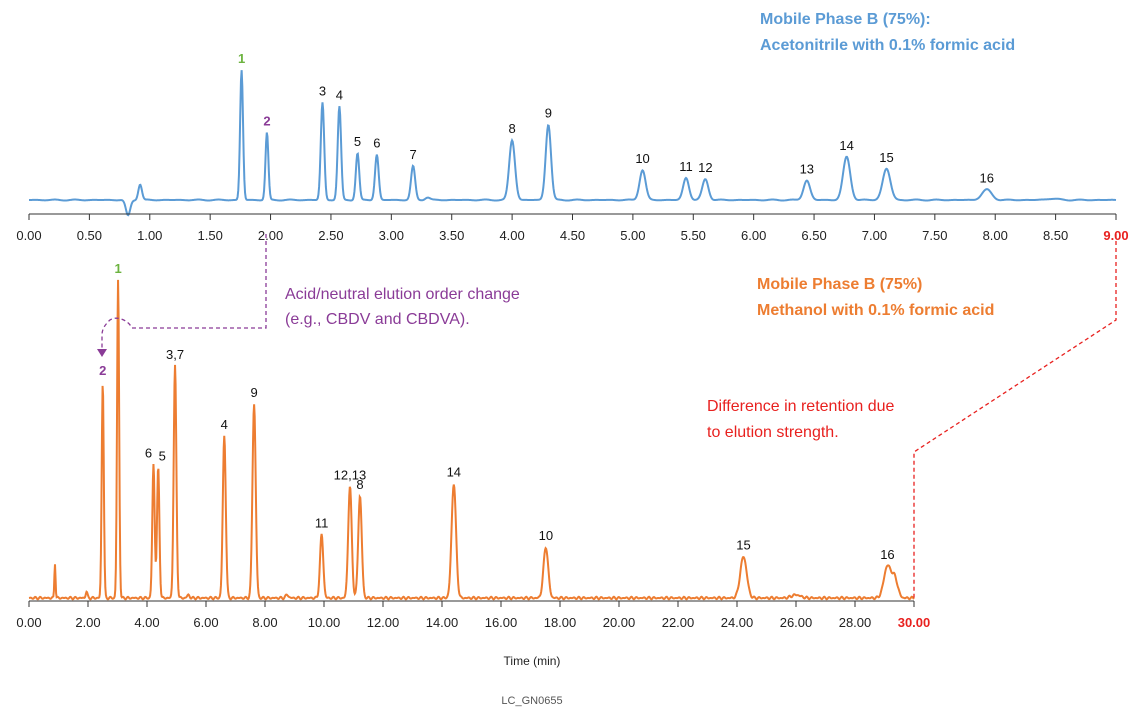  I want to click on acetonitrile-x-tick-label: 6.00, so click(753, 235).